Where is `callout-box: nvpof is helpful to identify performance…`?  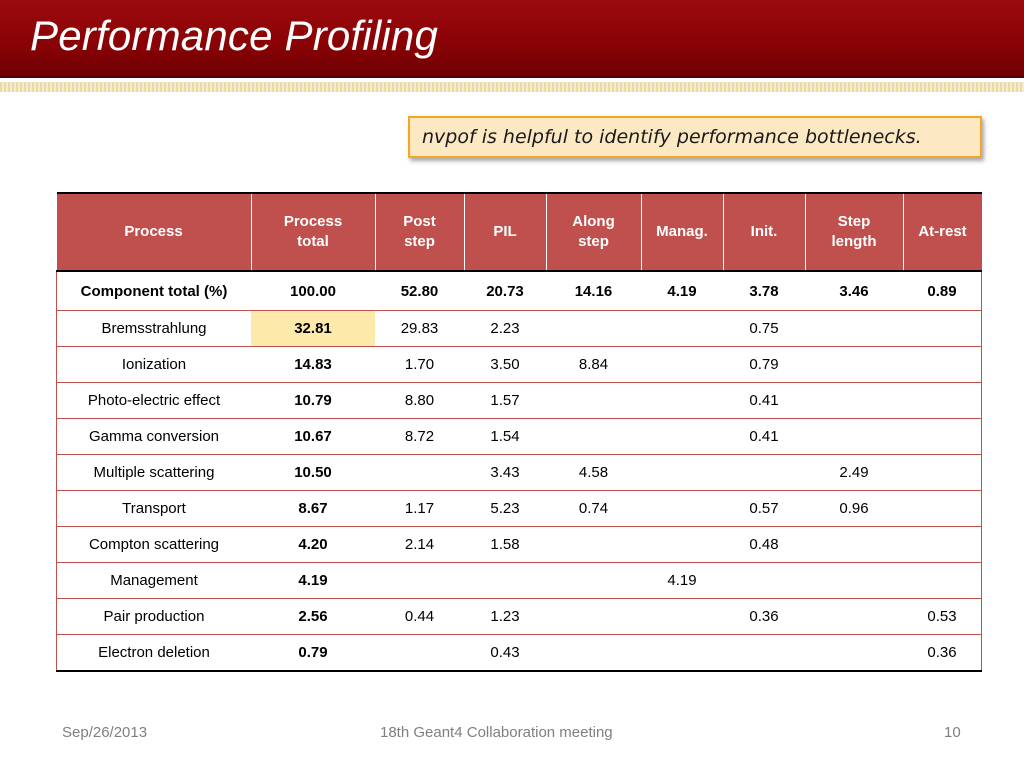
callout-box: nvpof is helpful to identify performance… is located at coordinates (695, 137).